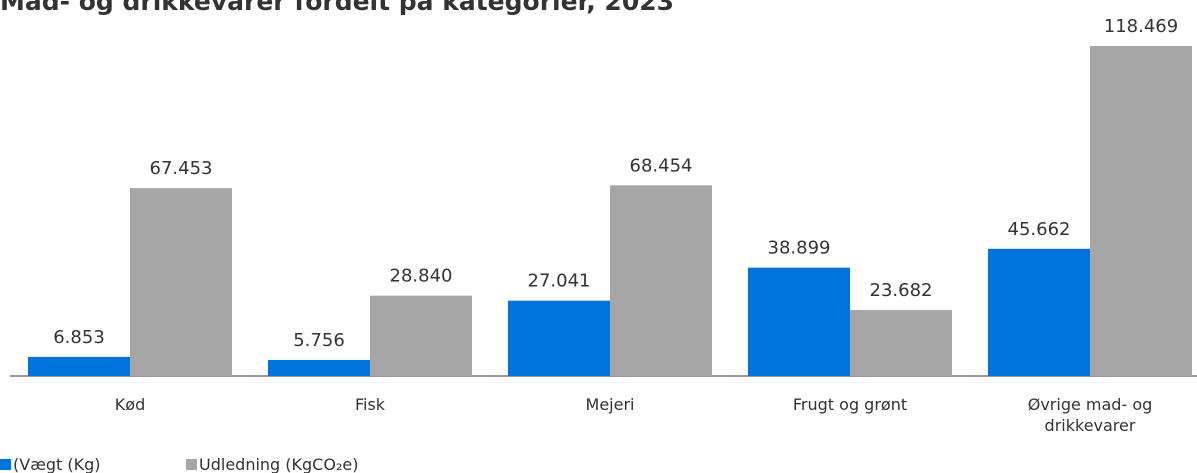 This screenshot has height=473, width=1197. I want to click on value-label: 67.453, so click(181, 168).